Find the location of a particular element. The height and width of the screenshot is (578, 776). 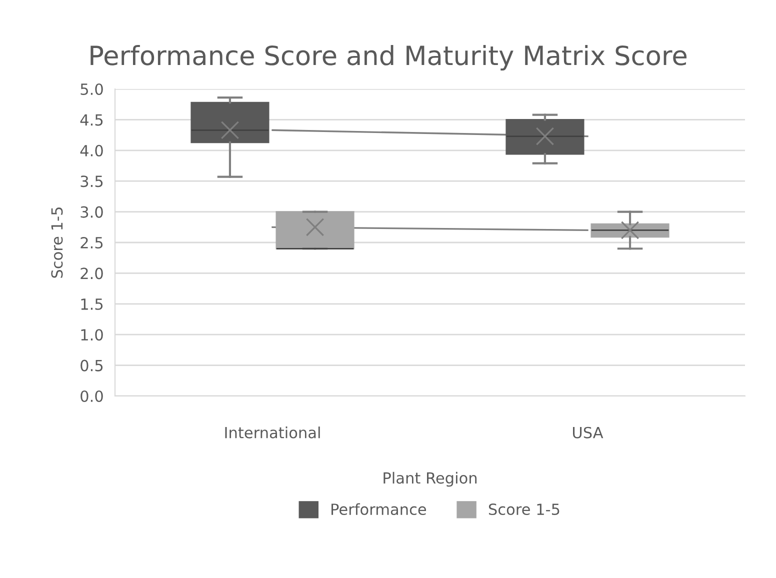

y-tick-label: 0.0 is located at coordinates (91, 396).